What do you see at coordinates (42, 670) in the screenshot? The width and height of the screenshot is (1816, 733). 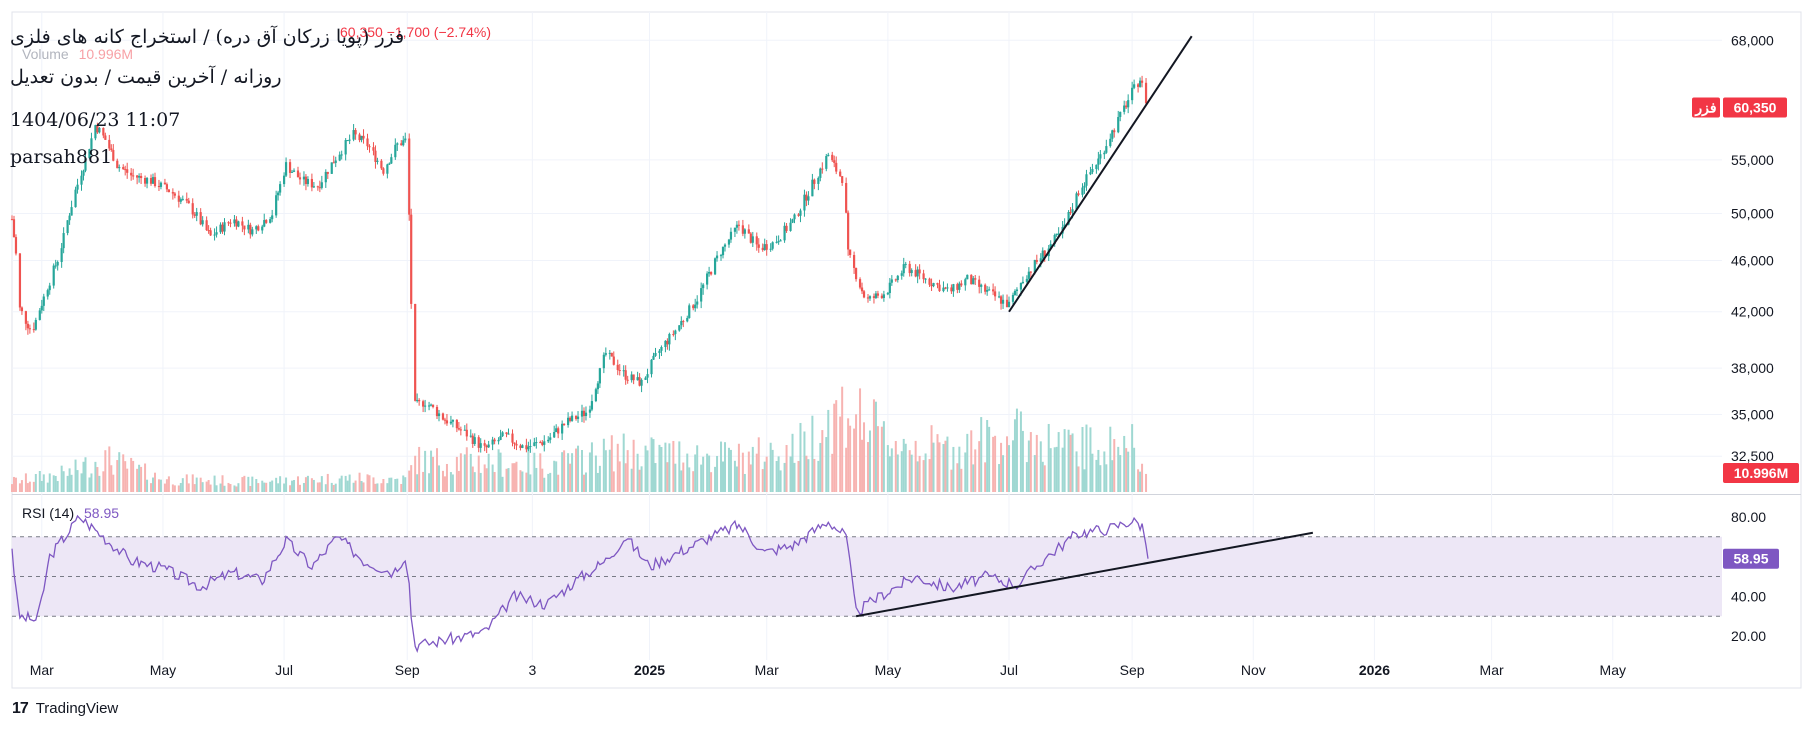 I see `x-tick-label: Mar` at bounding box center [42, 670].